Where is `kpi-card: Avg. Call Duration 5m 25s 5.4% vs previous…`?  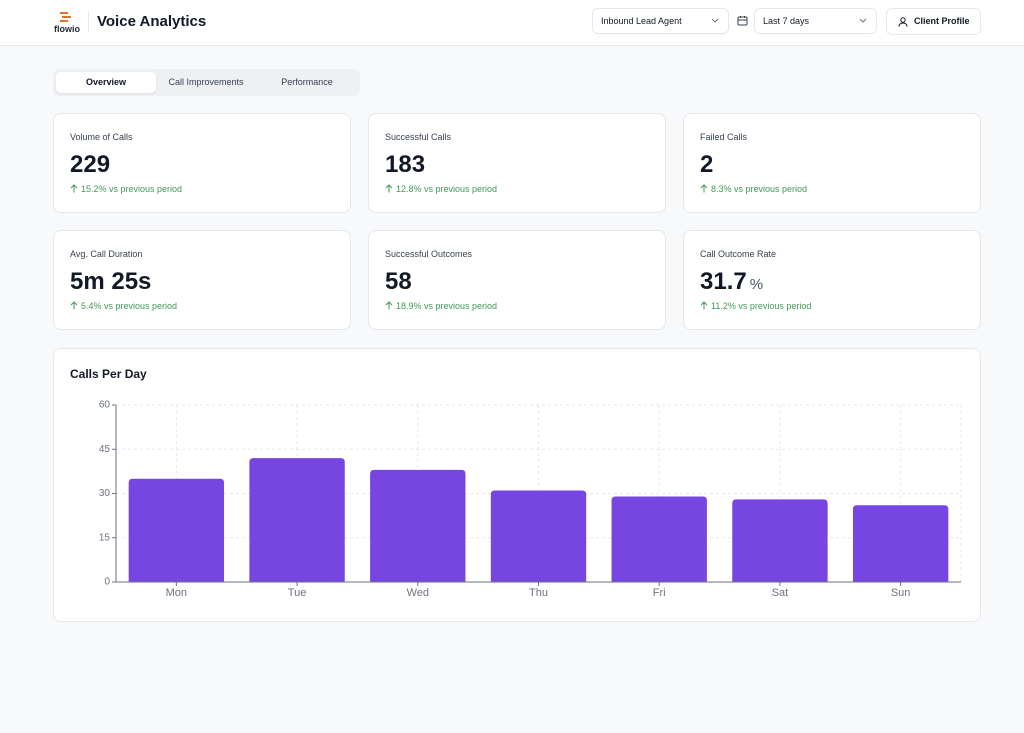 kpi-card: Avg. Call Duration 5m 25s 5.4% vs previous… is located at coordinates (202, 280).